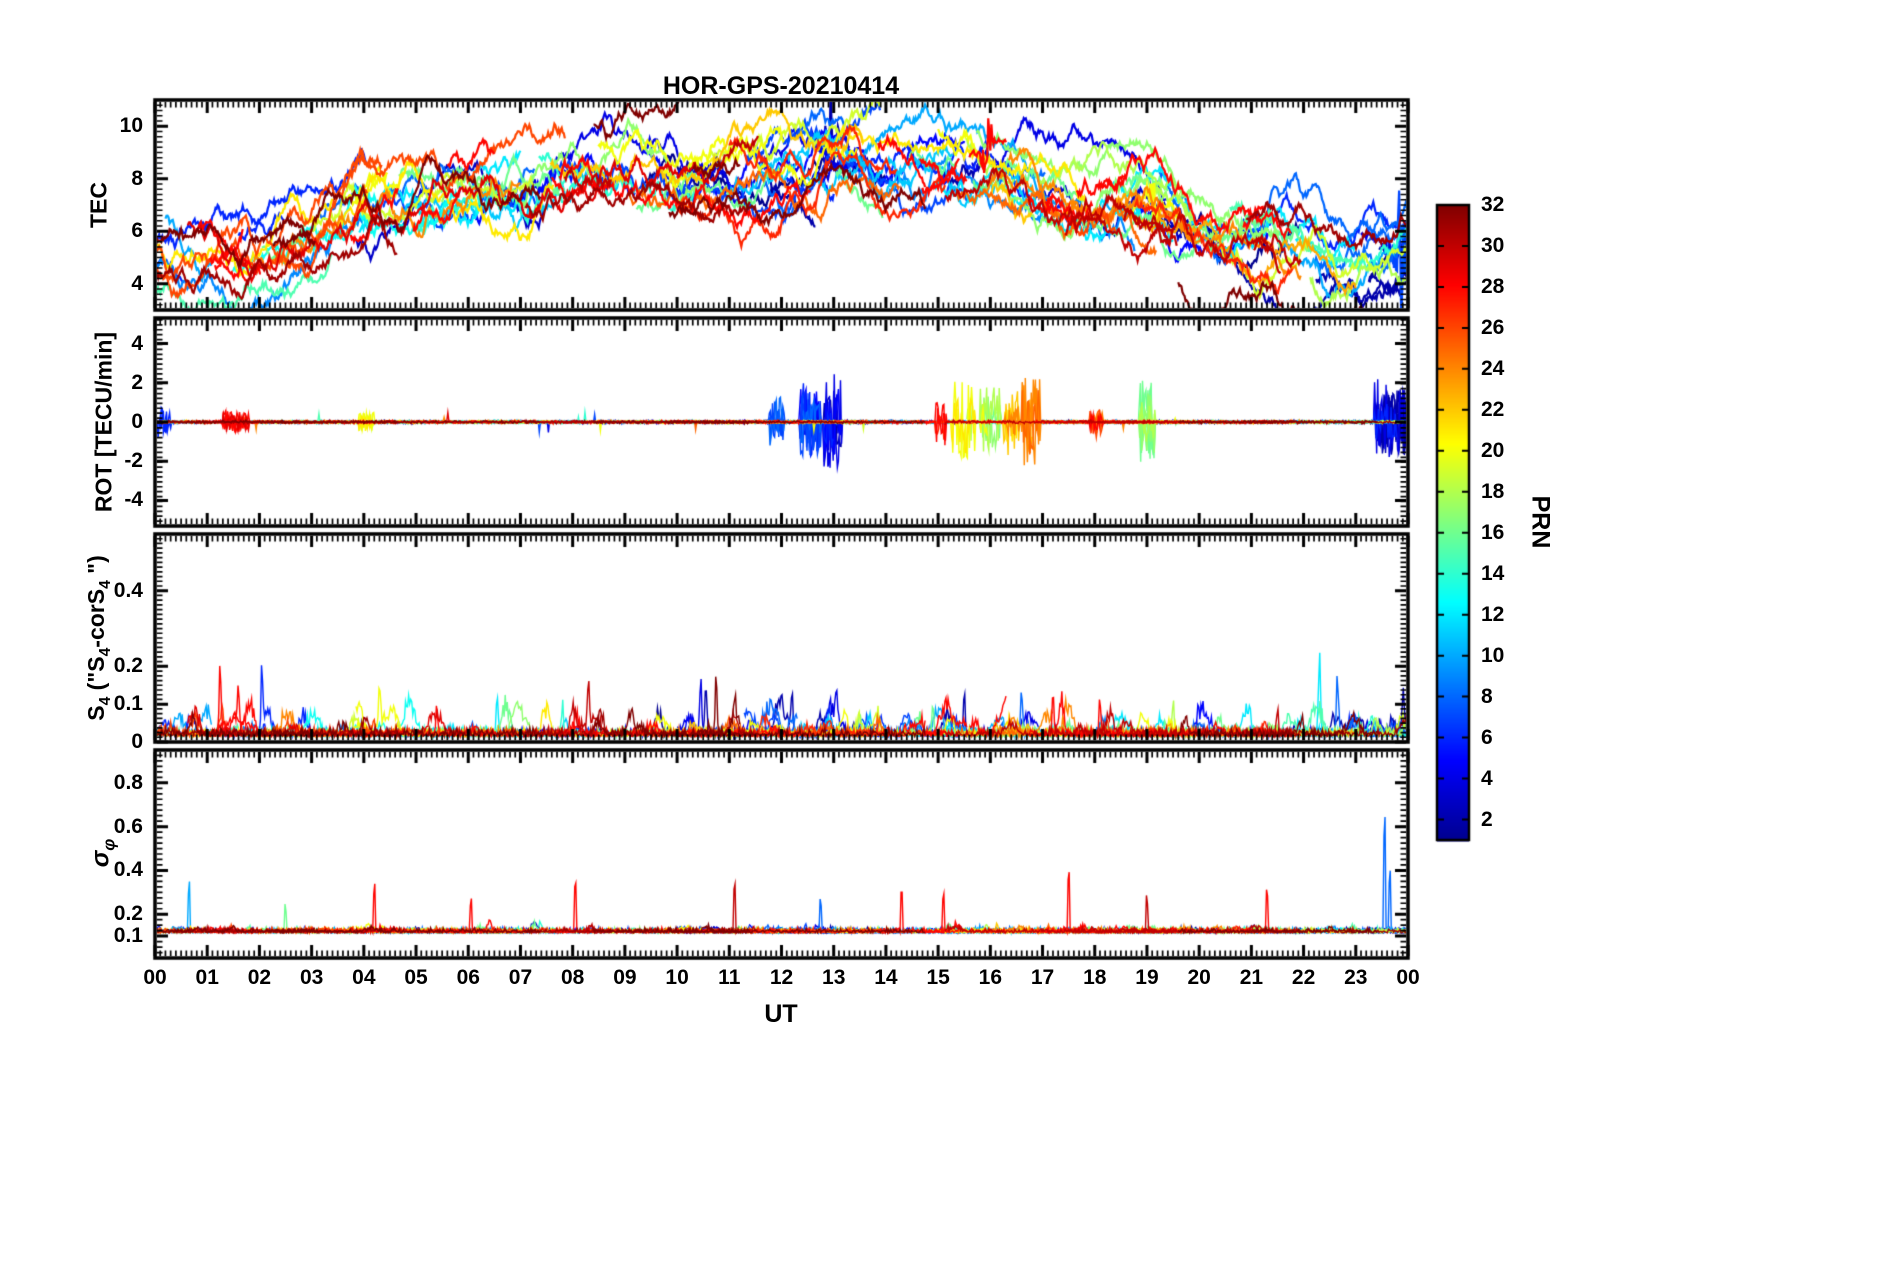  I want to click on y-axis-label-s4: S4 ("S4-corS4 "), so click(99, 638).